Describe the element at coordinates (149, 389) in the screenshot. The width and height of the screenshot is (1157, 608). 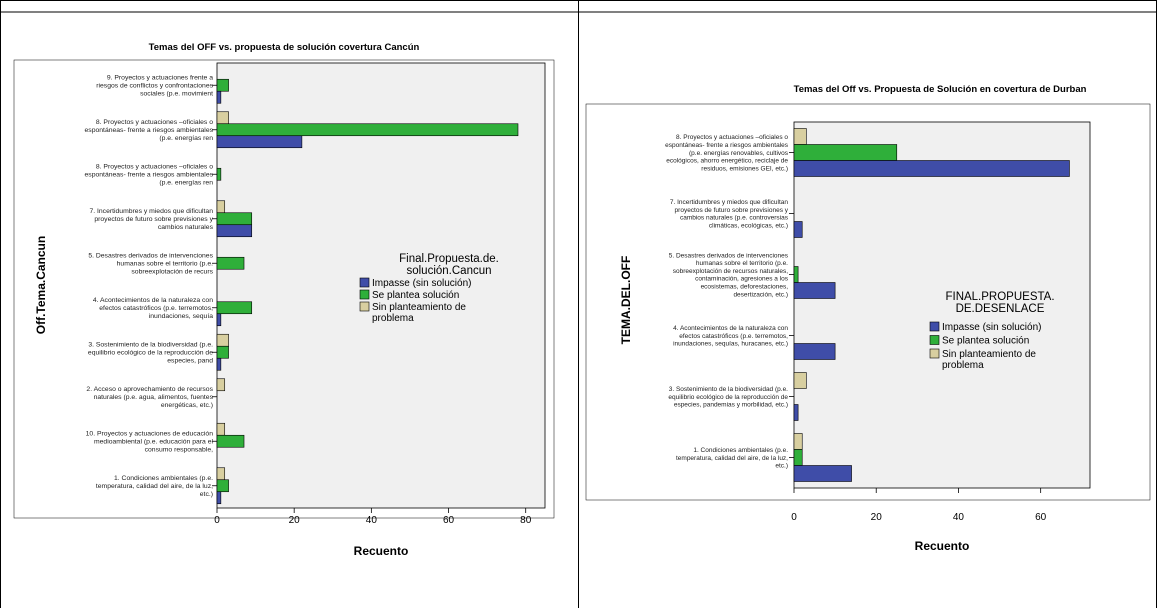
I see `category-label: 2. Acceso o aprovechamiento de recursos` at that location.